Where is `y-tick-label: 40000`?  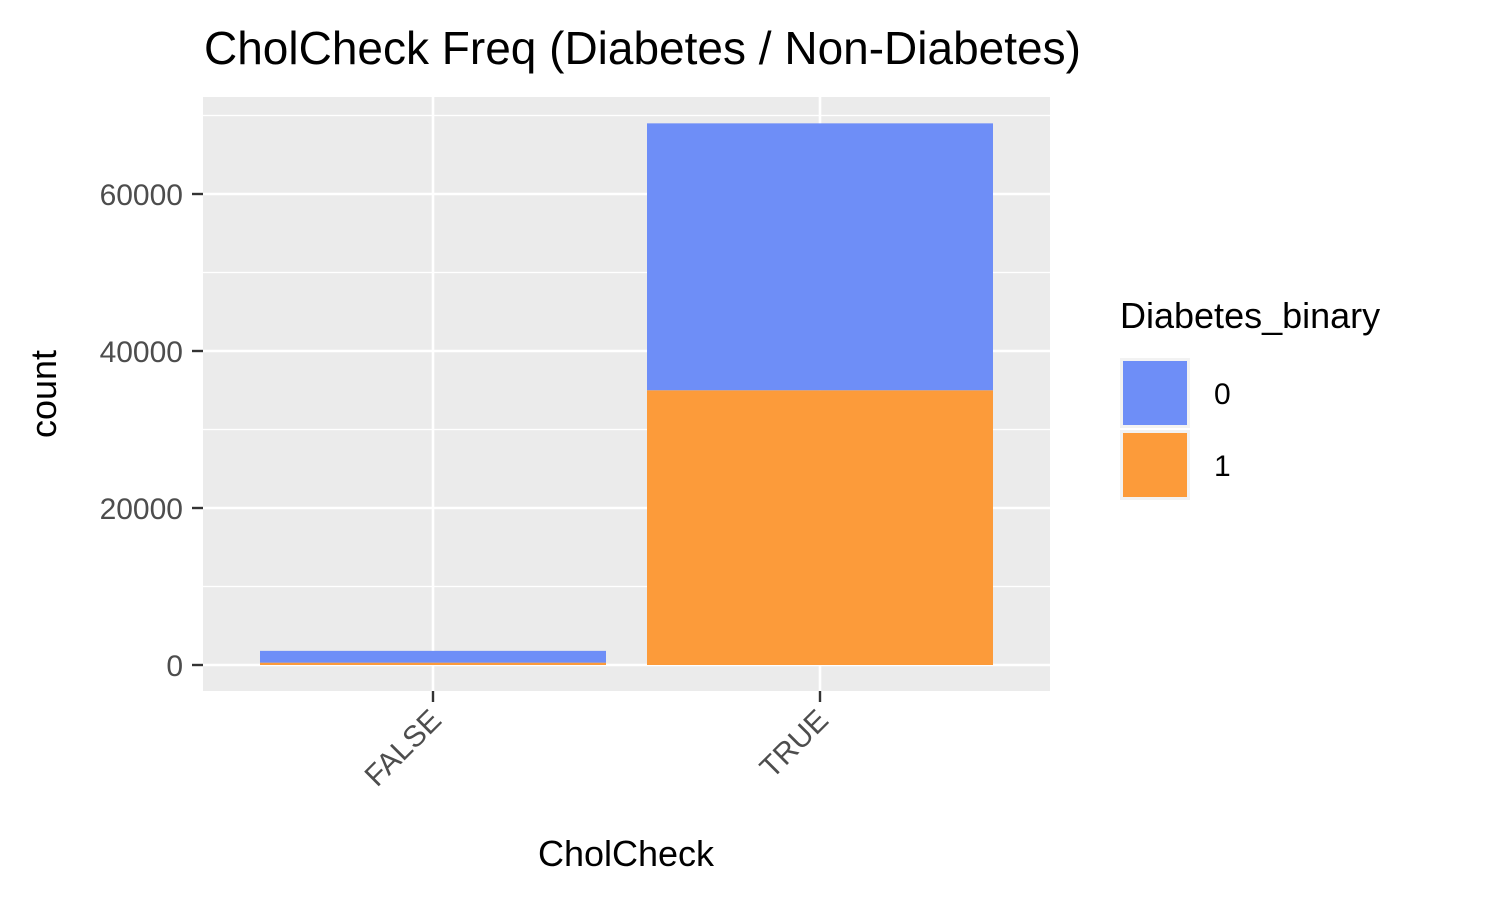 y-tick-label: 40000 is located at coordinates (141, 352).